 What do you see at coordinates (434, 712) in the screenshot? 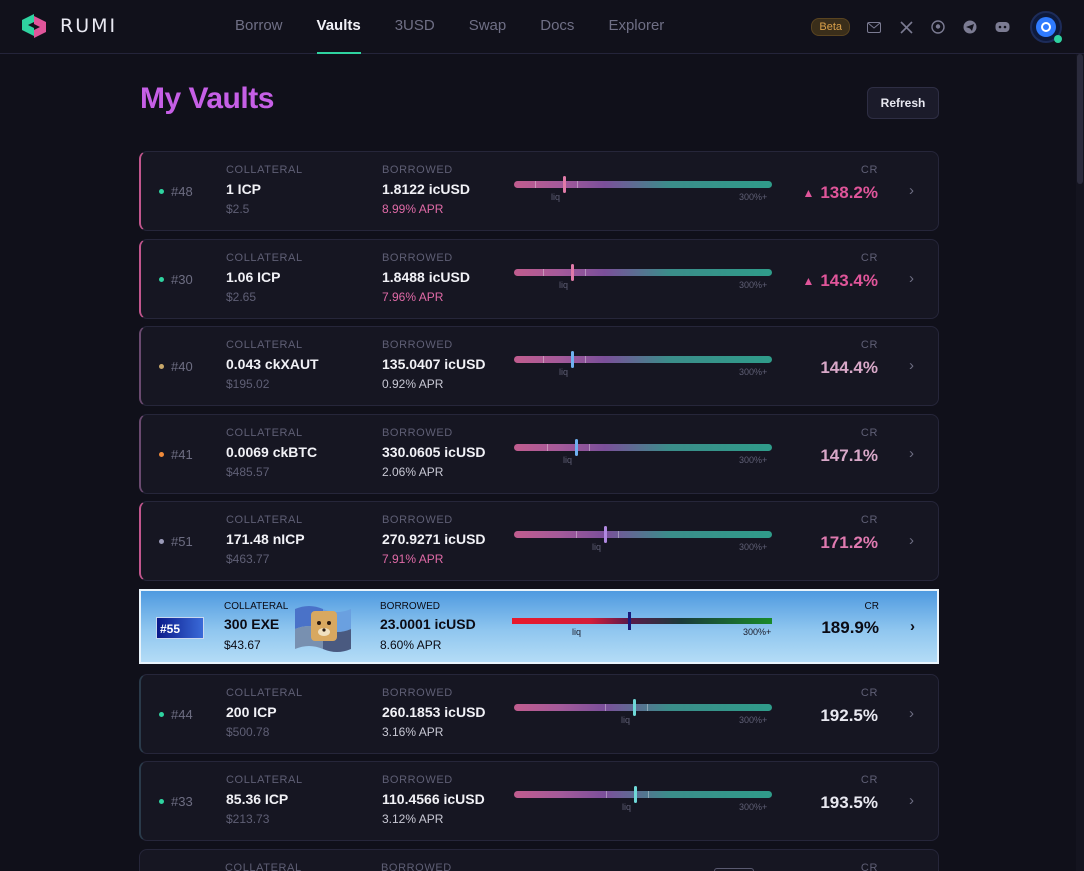
I see `borrowed-amount: 260.1853 icUSD` at bounding box center [434, 712].